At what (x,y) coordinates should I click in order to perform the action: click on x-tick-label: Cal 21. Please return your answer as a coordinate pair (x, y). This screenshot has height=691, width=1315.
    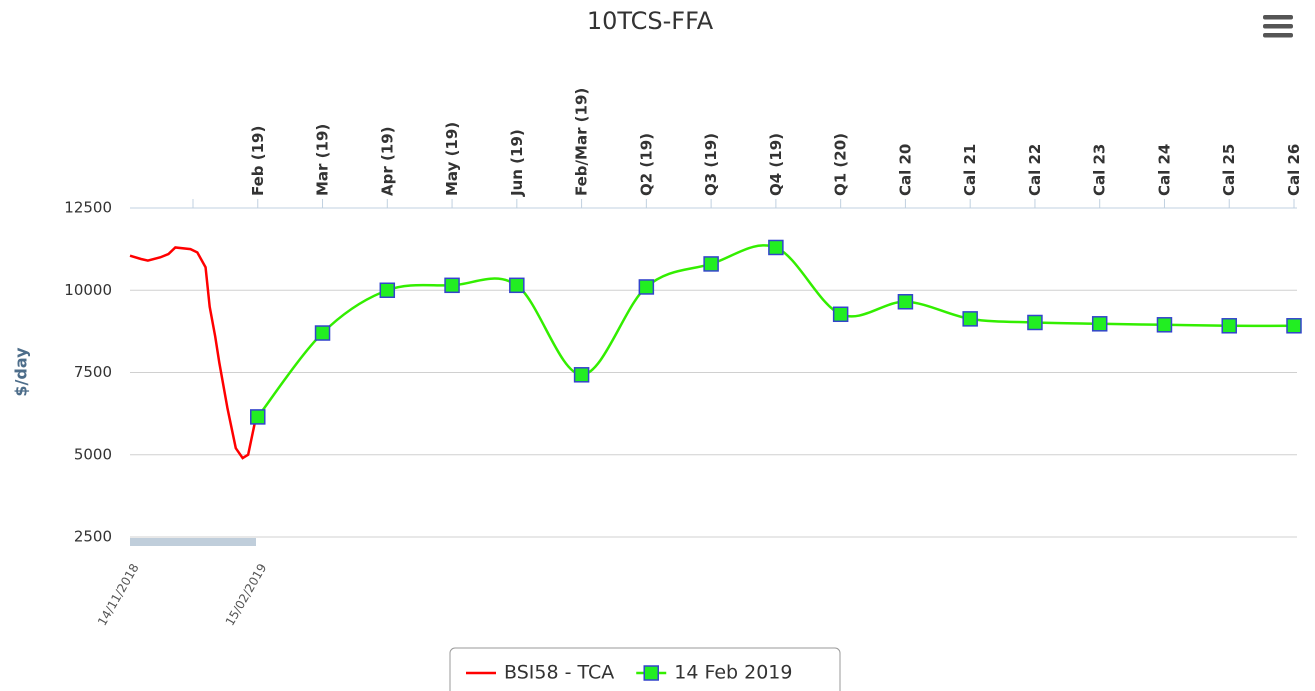
    Looking at the image, I should click on (970, 170).